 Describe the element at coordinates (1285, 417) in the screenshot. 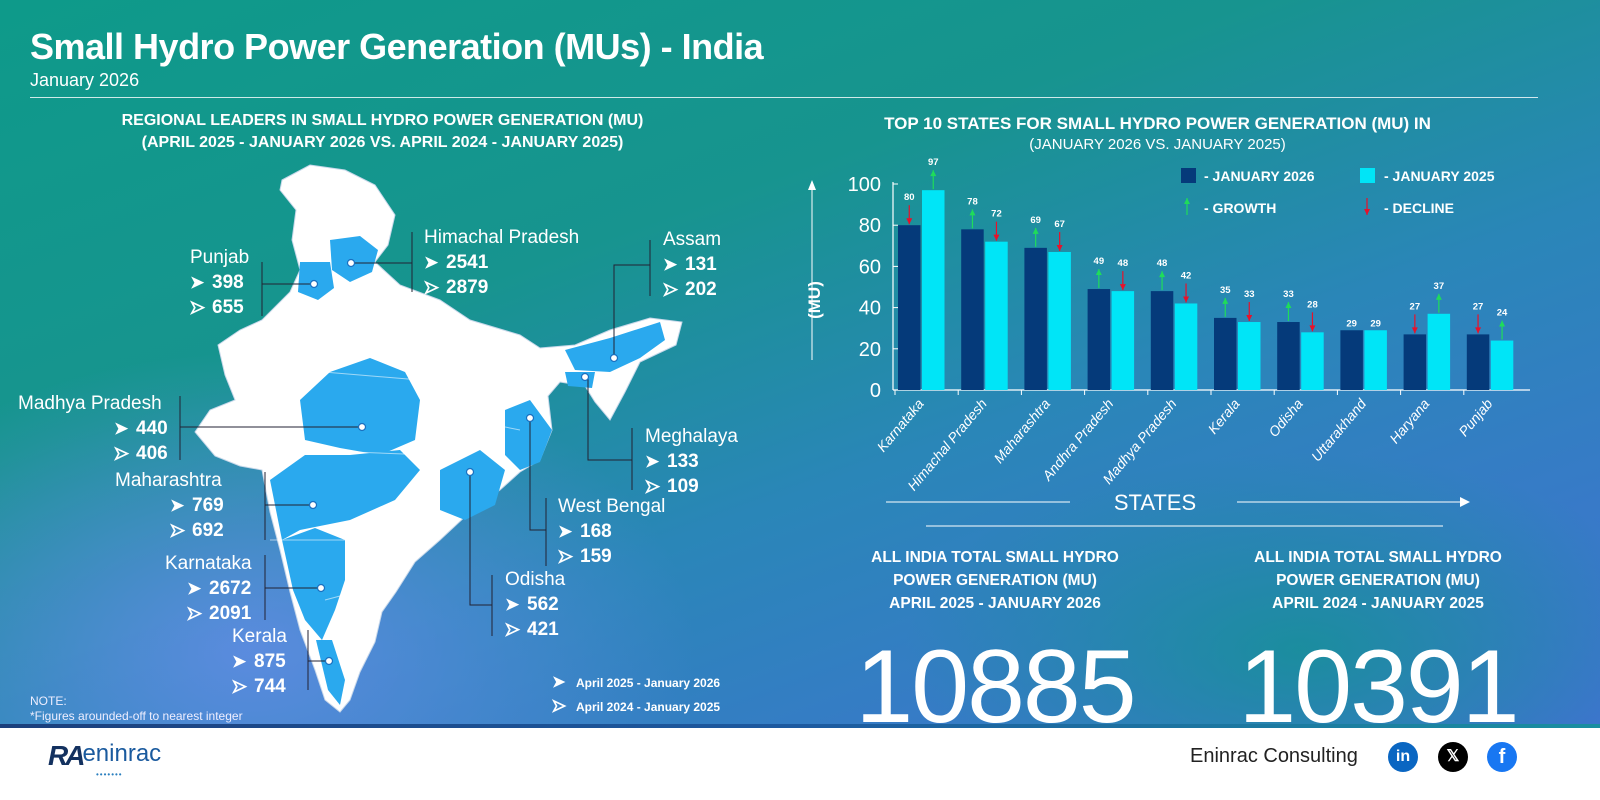

I see `x-tick-label: Odisha` at that location.